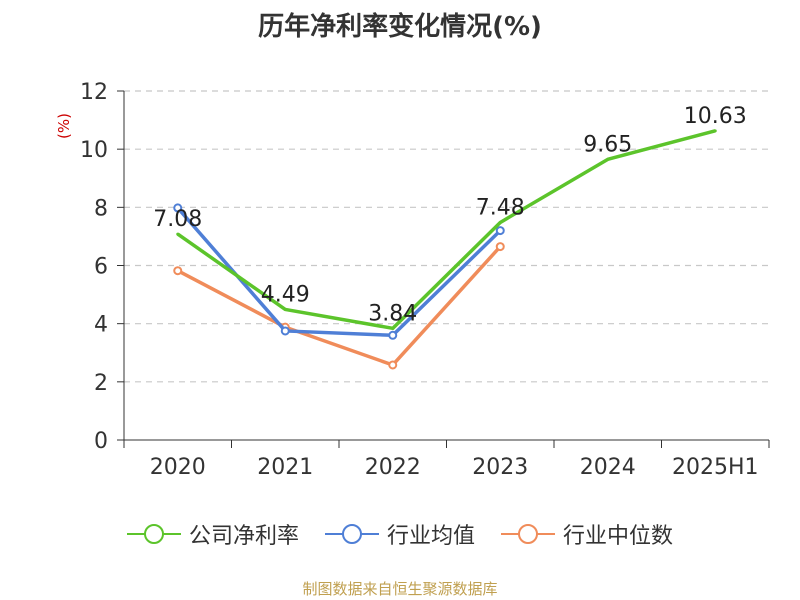 Image resolution: width=800 pixels, height=600 pixels. Describe the element at coordinates (500, 467) in the screenshot. I see `x-tick-label: 2023` at that location.